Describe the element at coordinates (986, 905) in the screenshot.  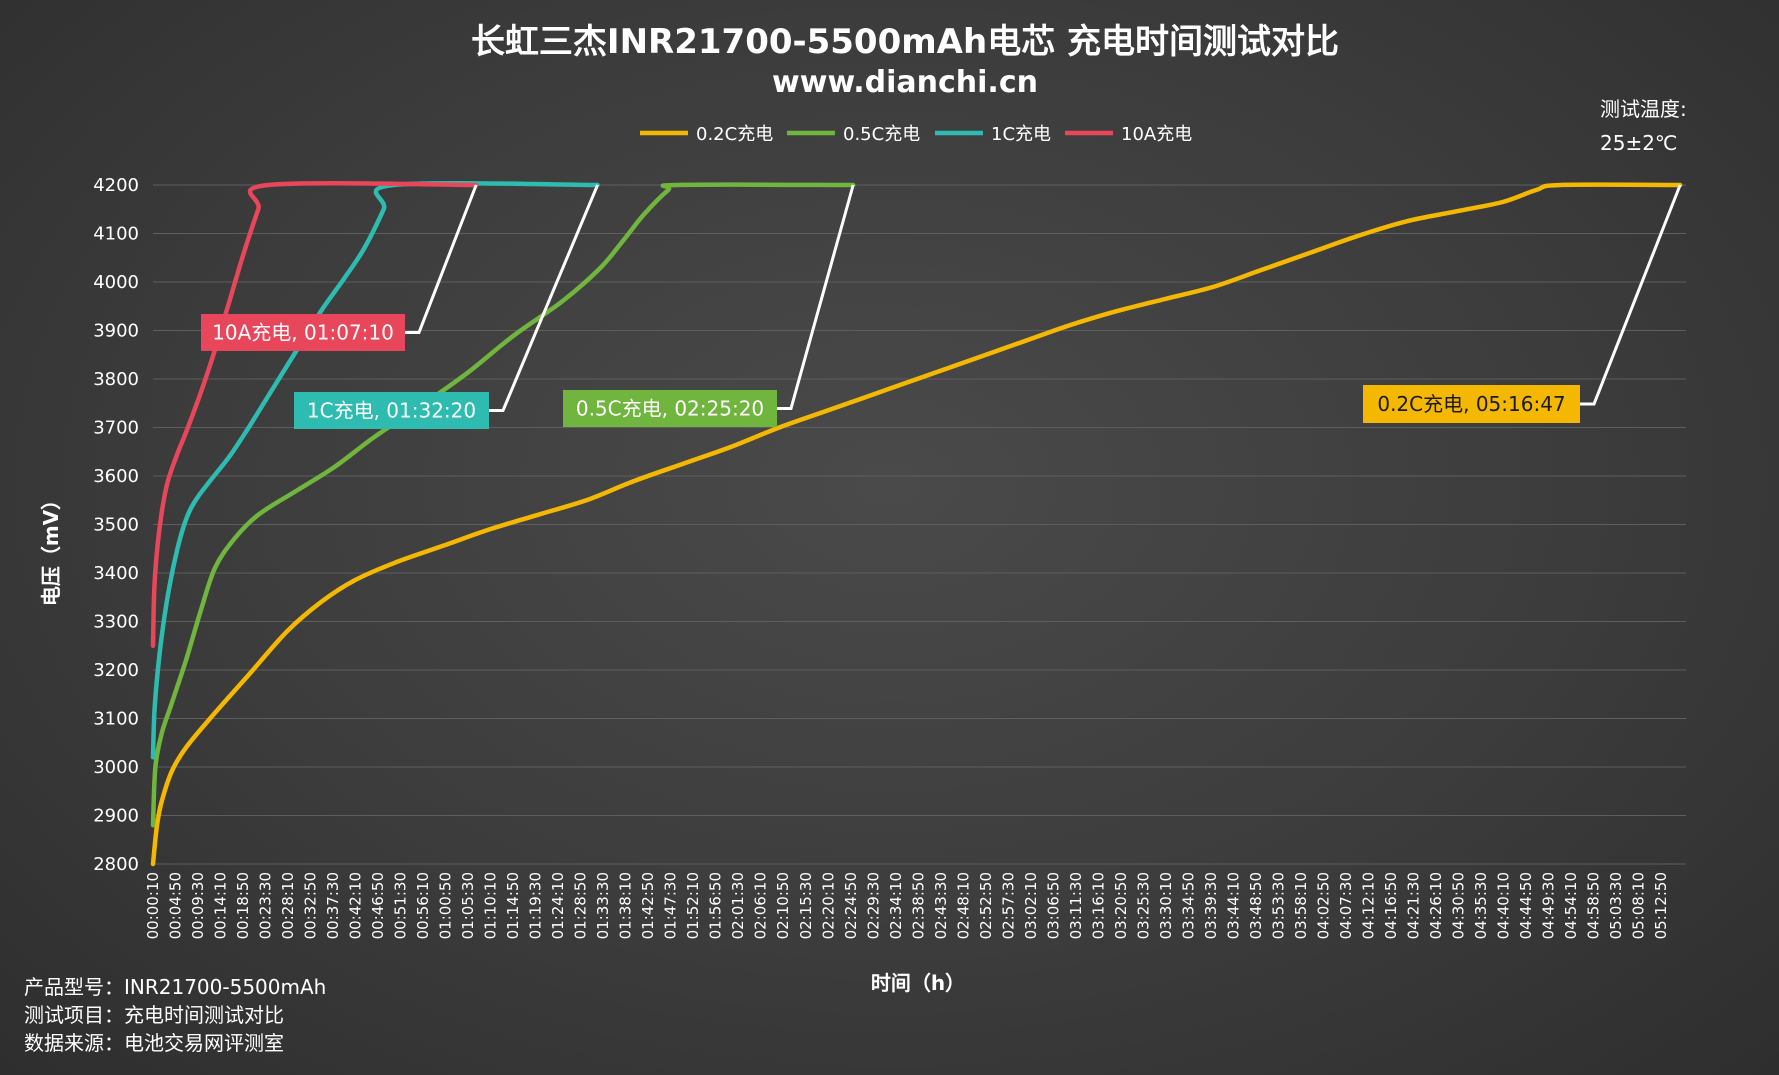
I see `x-tick-label: 02:52:50` at that location.